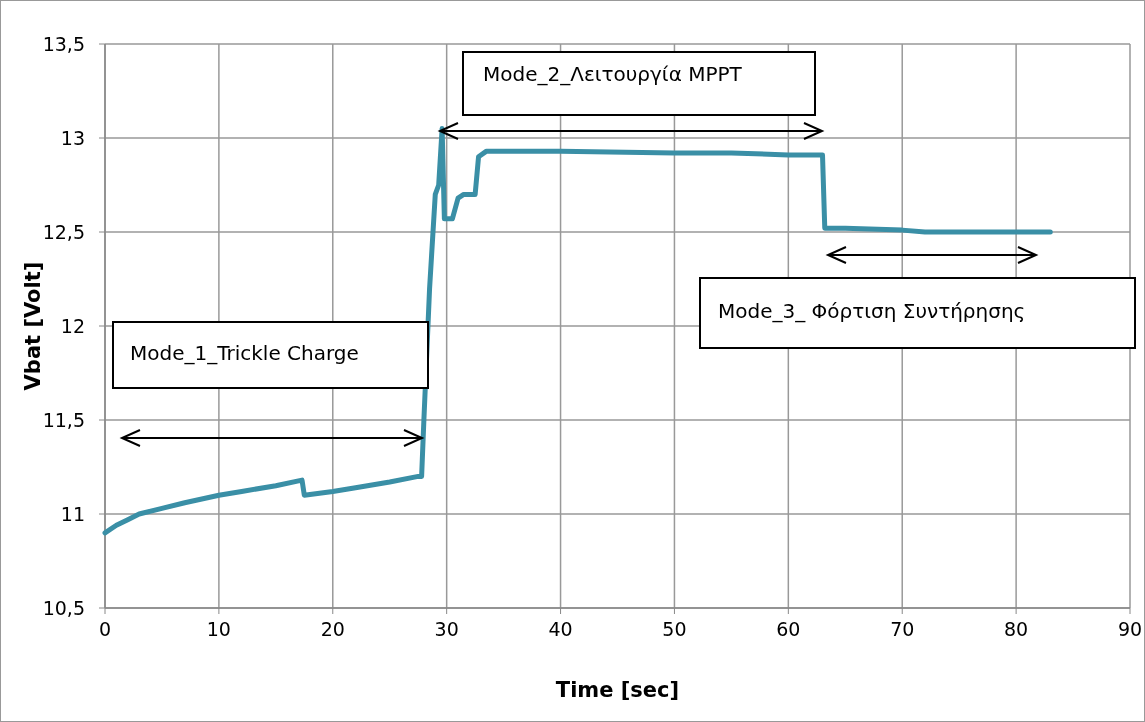 The height and width of the screenshot is (722, 1145). I want to click on x-tick-label: 60, so click(788, 629).